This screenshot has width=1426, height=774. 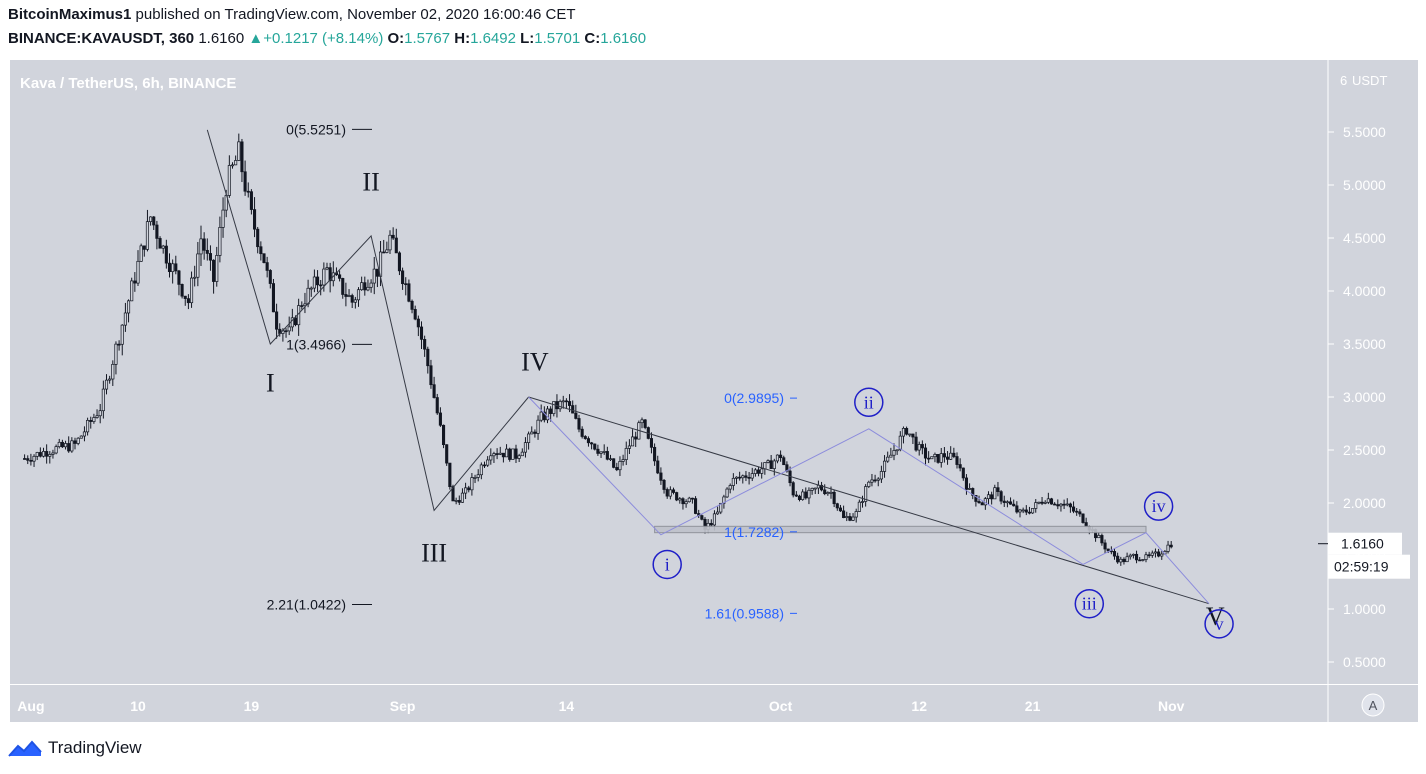 I want to click on fib-level-label: 1(3.4966), so click(x=316, y=344).